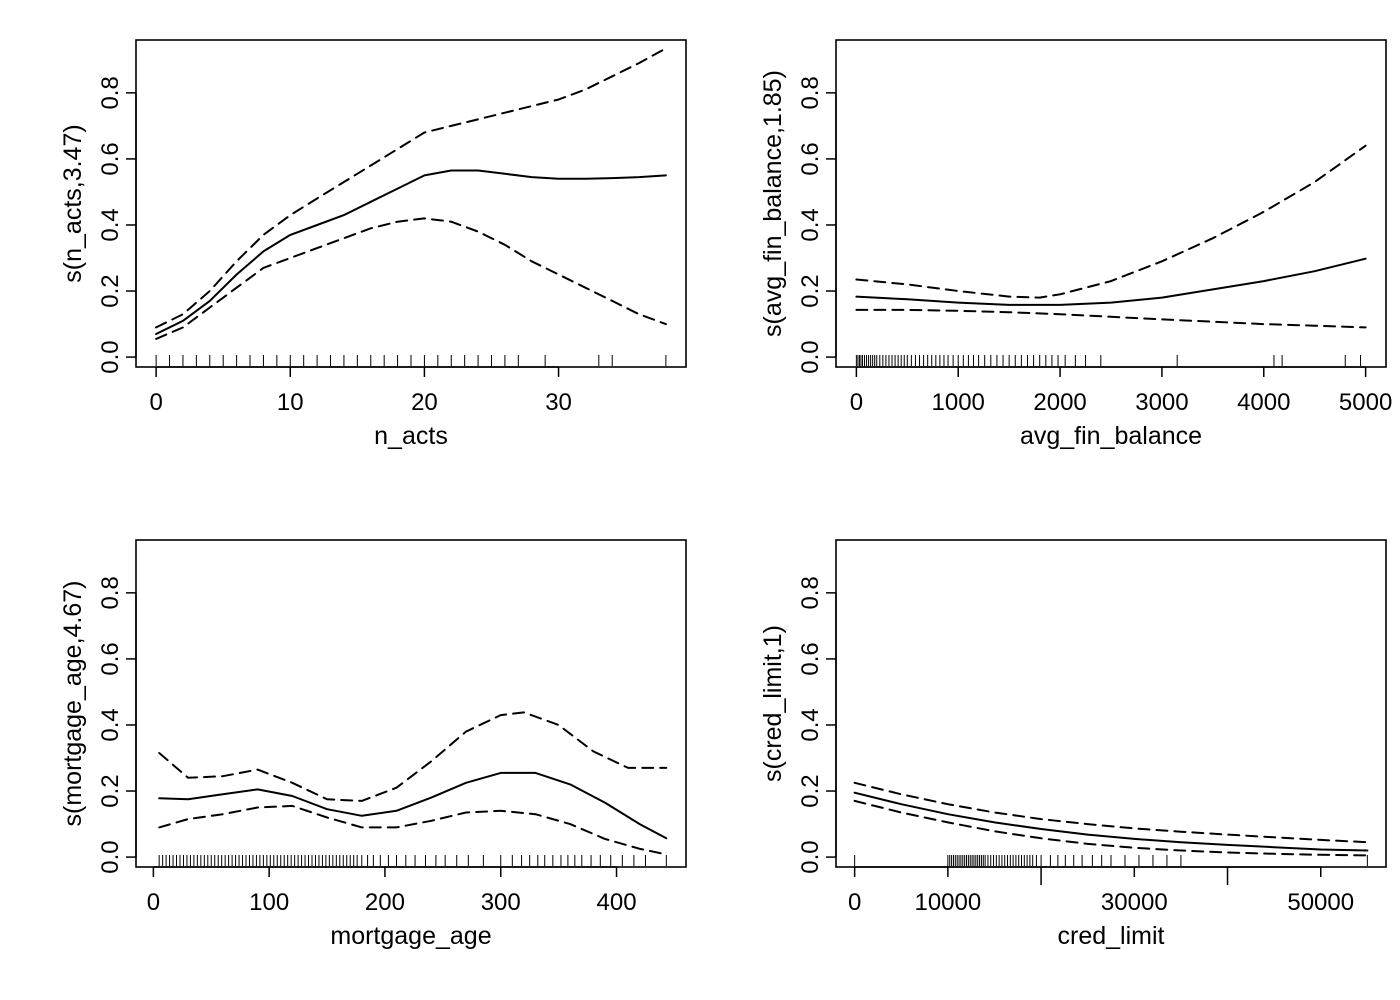 This screenshot has width=1400, height=1000. What do you see at coordinates (1111, 436) in the screenshot?
I see `x-axis-title: avg_fin_balance` at bounding box center [1111, 436].